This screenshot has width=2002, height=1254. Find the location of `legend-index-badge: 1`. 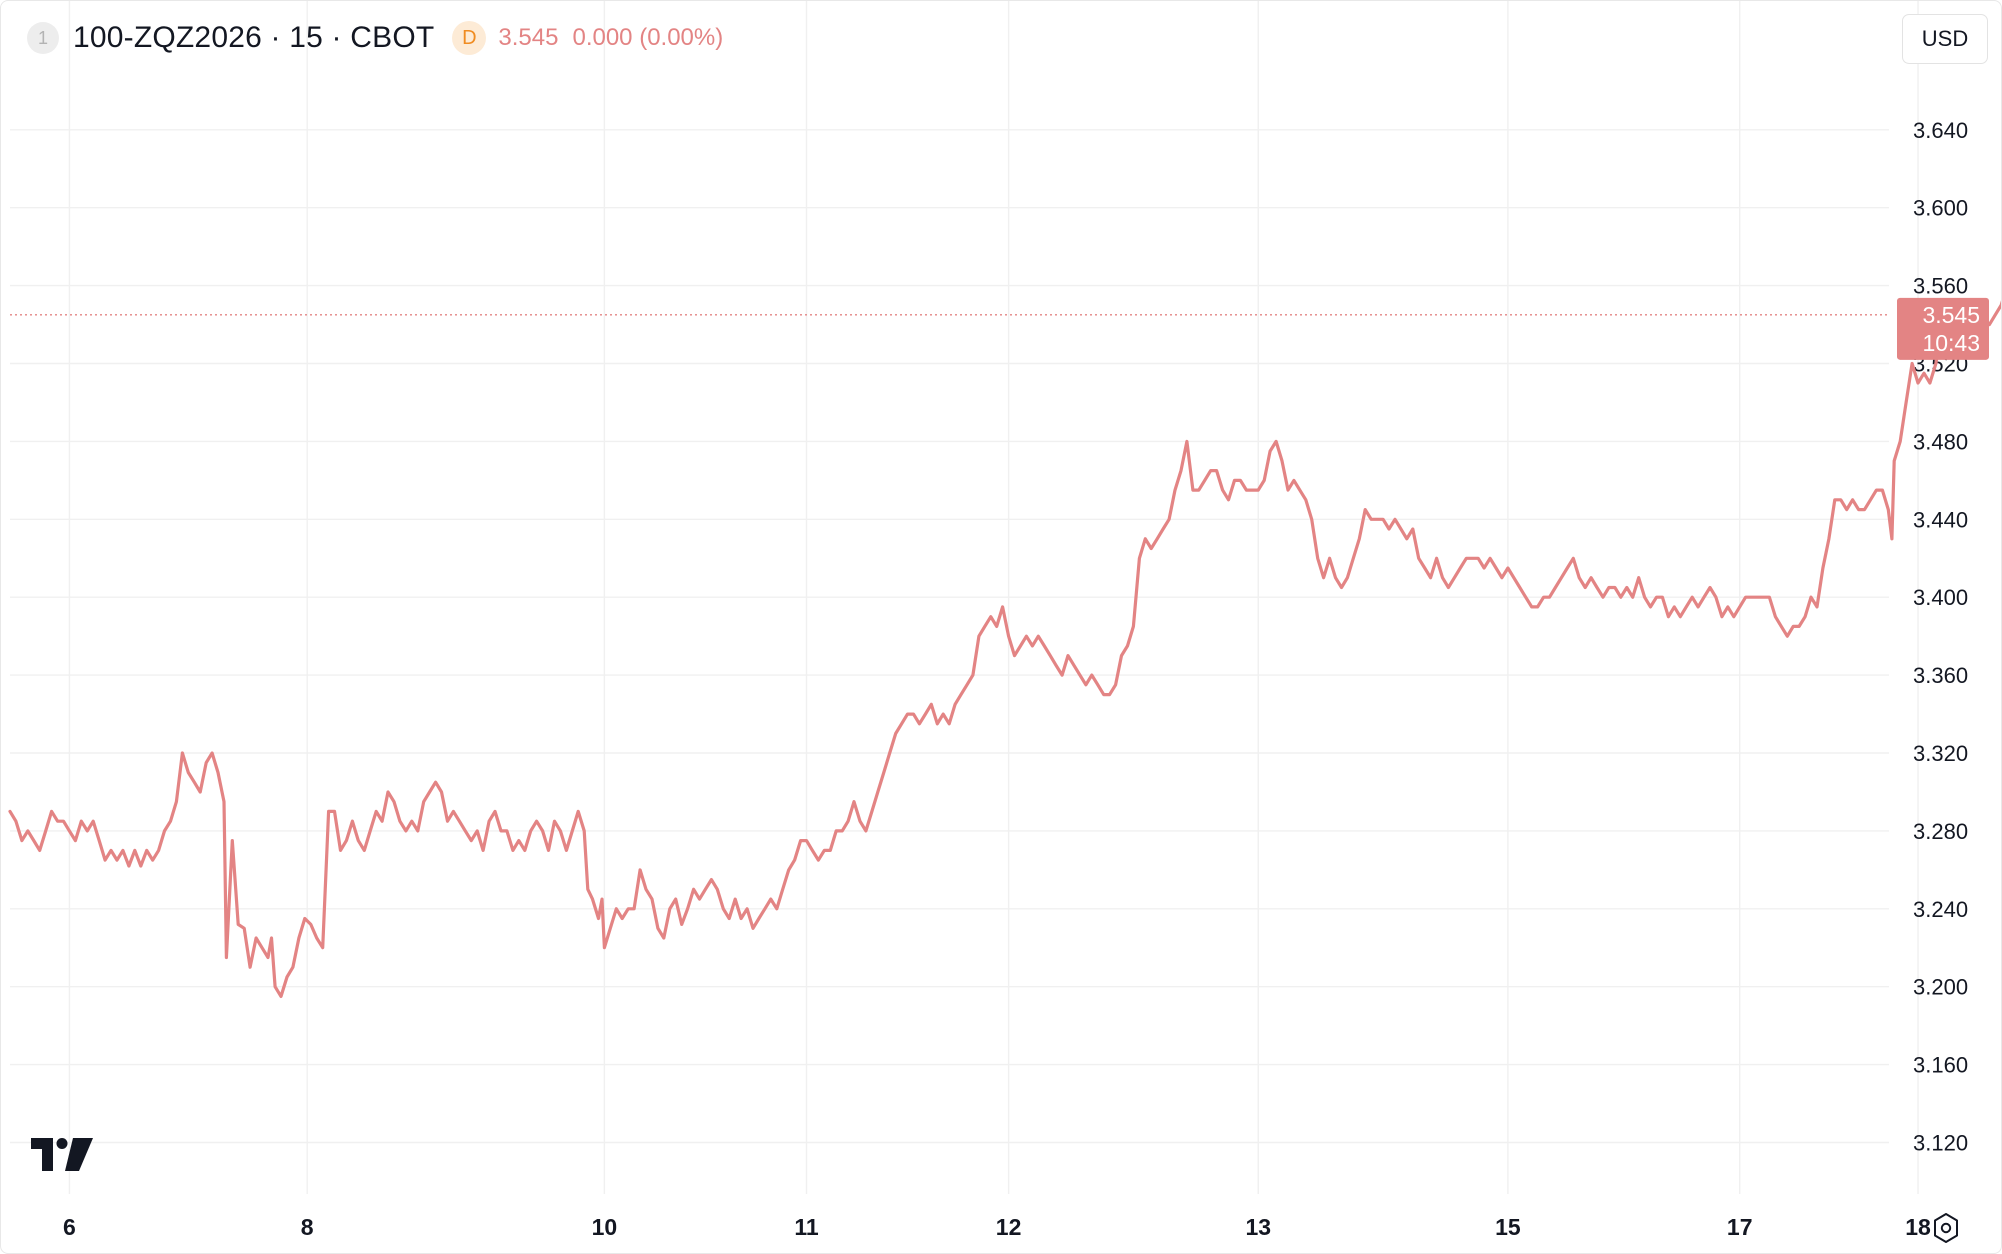

legend-index-badge: 1 is located at coordinates (43, 38).